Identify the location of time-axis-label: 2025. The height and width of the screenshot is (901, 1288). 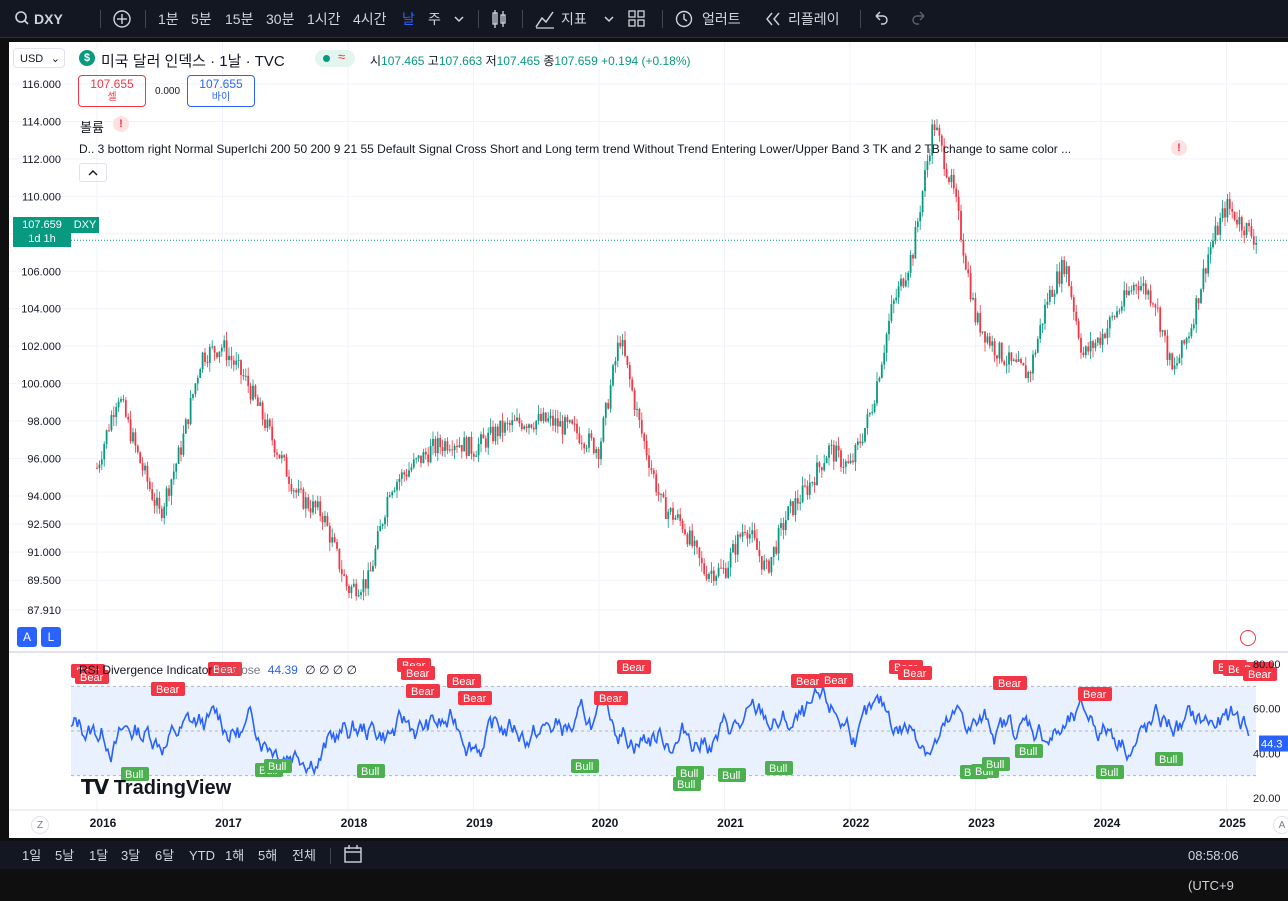
(1232, 823).